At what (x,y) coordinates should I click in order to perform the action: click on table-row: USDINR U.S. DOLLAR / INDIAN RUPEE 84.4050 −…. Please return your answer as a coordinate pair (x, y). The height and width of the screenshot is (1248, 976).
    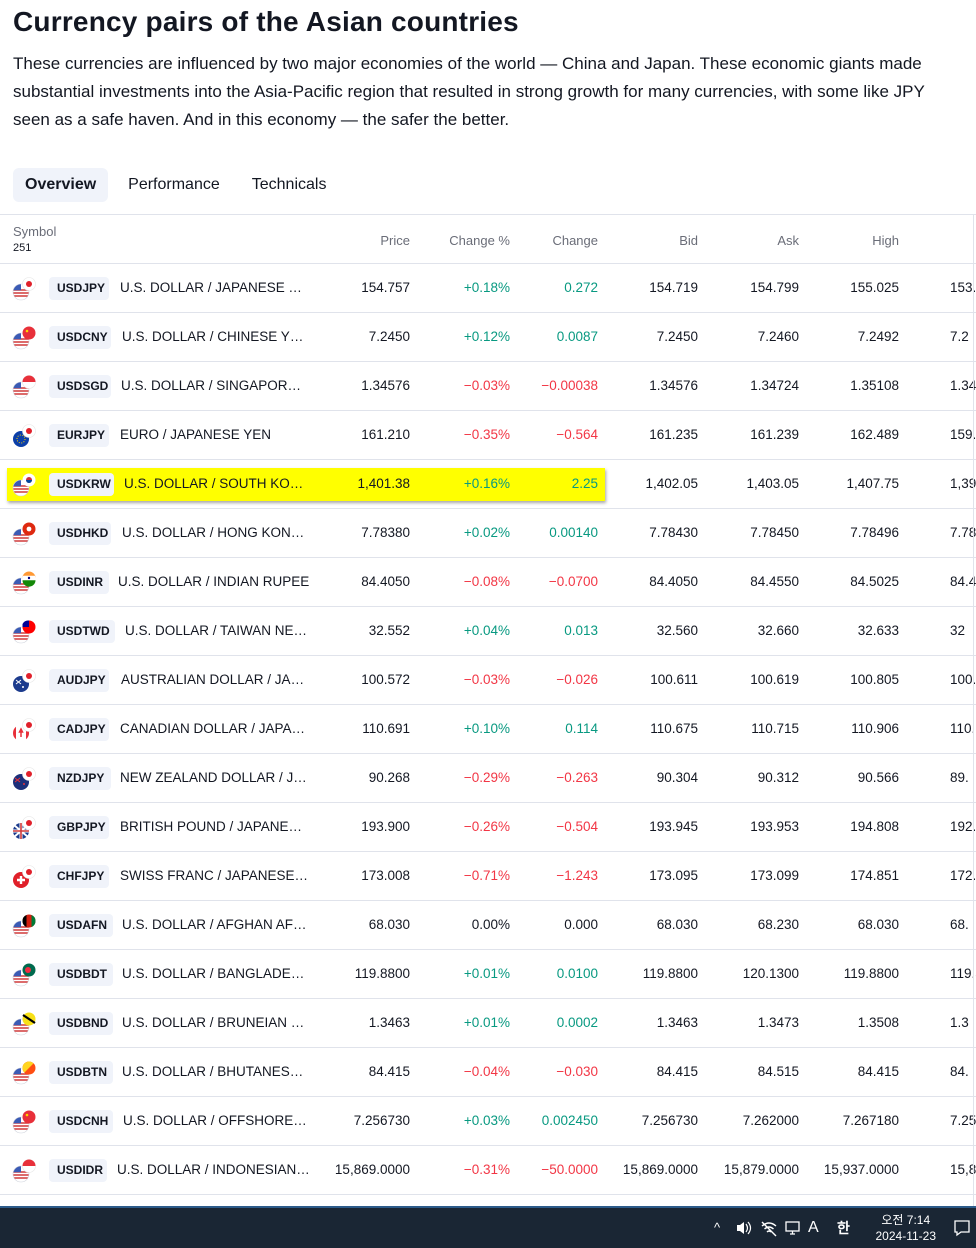
    Looking at the image, I should click on (488, 582).